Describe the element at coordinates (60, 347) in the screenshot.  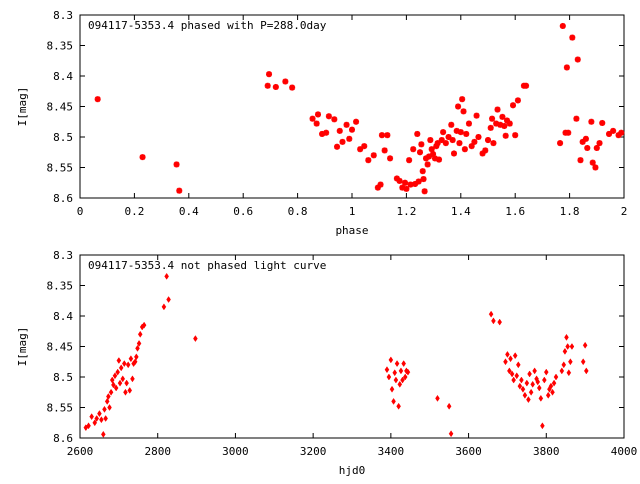
I see `y-tick-label: 8.45` at that location.